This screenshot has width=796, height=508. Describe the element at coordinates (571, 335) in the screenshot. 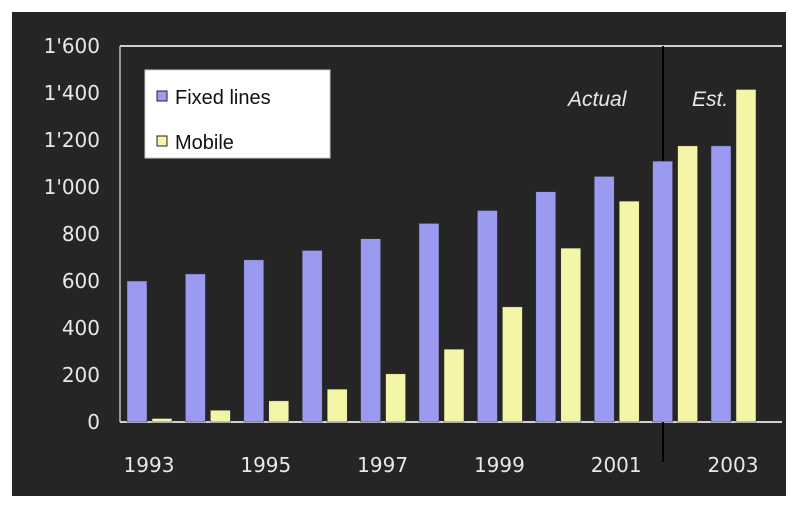

I see `bar-mobile-2000` at that location.